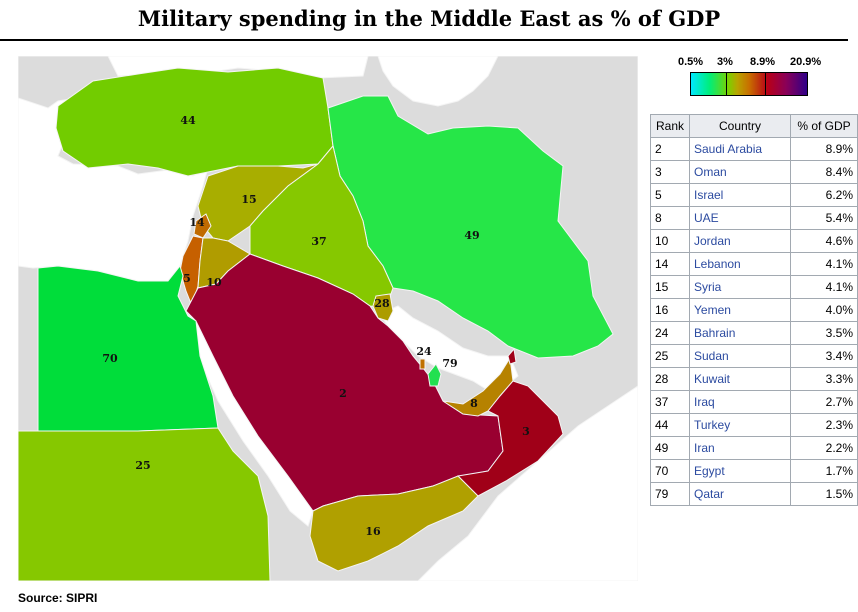  What do you see at coordinates (824, 310) in the screenshot?
I see `pct-cell: 4.0%` at bounding box center [824, 310].